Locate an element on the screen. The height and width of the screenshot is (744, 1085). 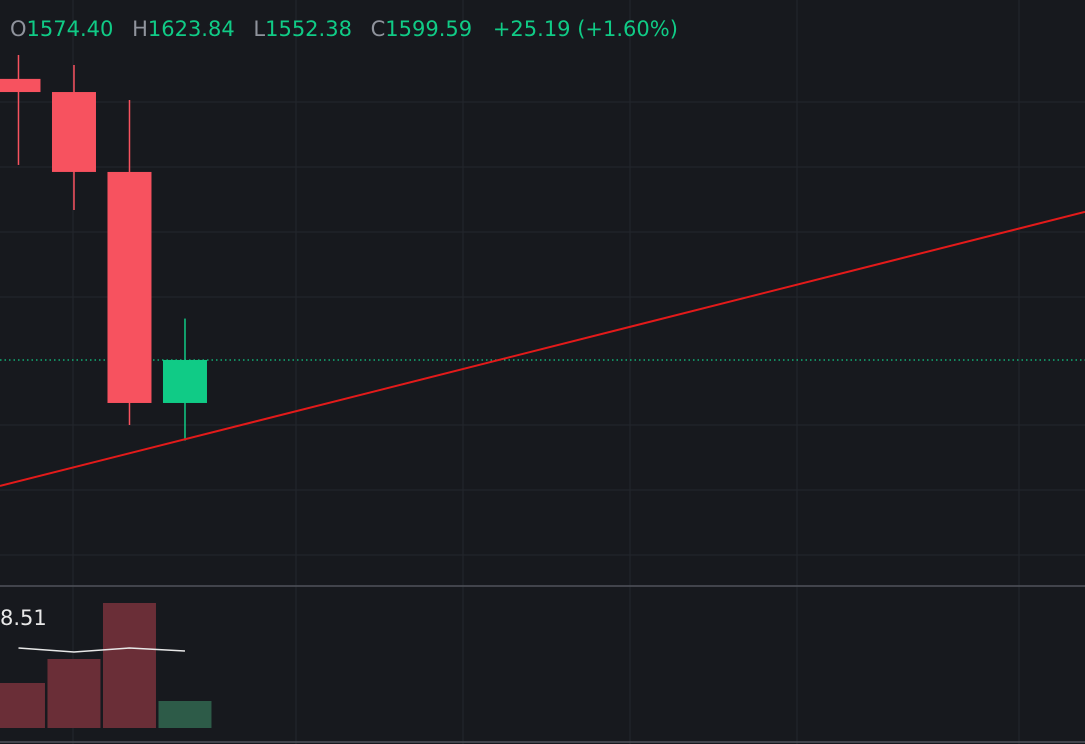
change: +25.19 is located at coordinates (531, 29).